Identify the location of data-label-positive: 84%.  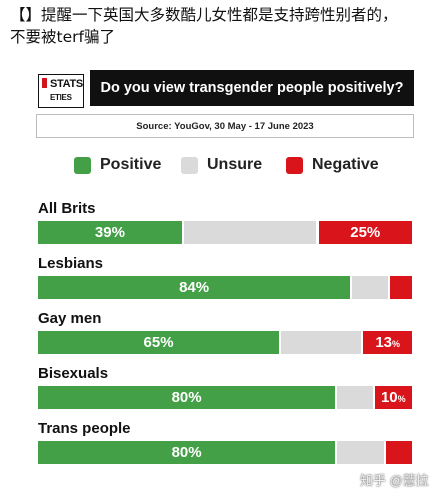
(194, 287).